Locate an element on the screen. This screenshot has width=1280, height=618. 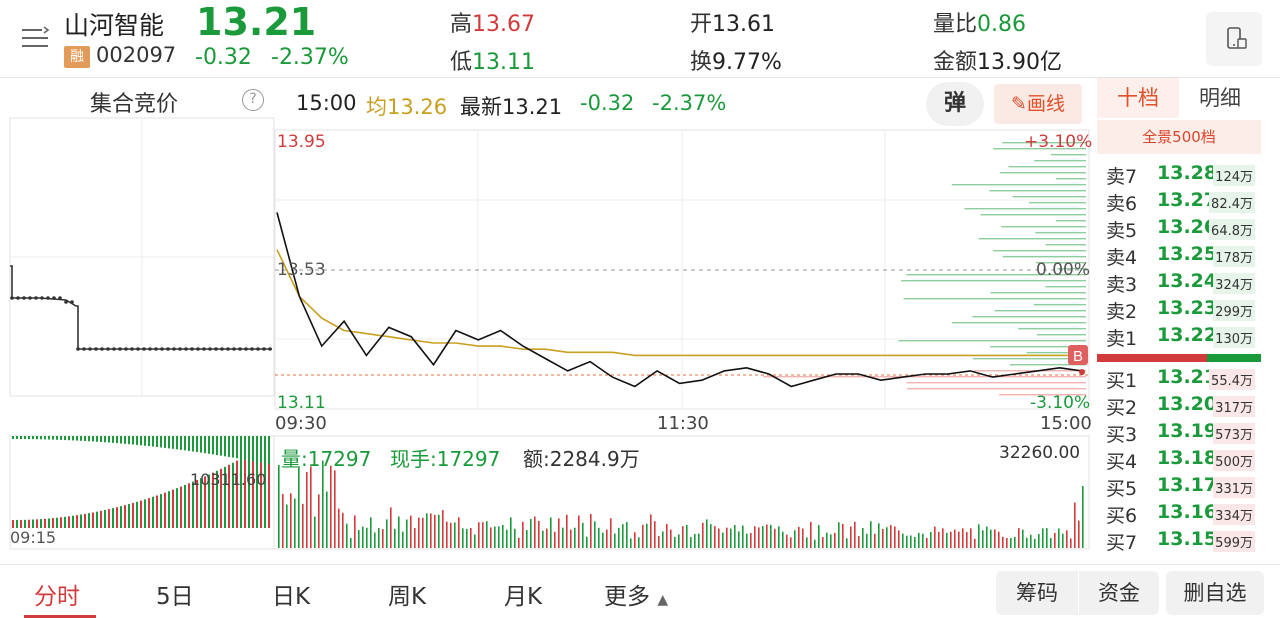
last-price-dot is located at coordinates (1082, 372).